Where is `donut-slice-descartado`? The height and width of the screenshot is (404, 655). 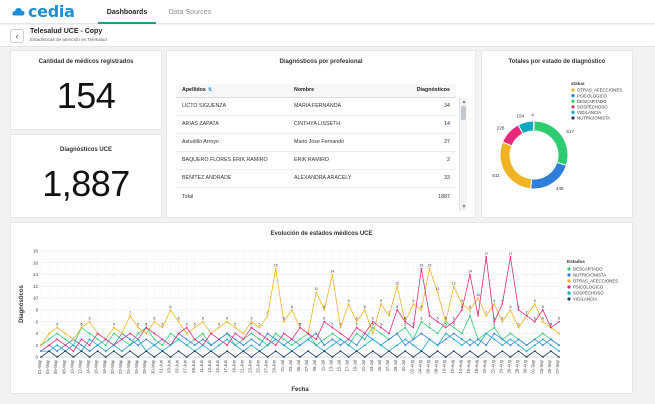 donut-slice-descartado is located at coordinates (551, 143).